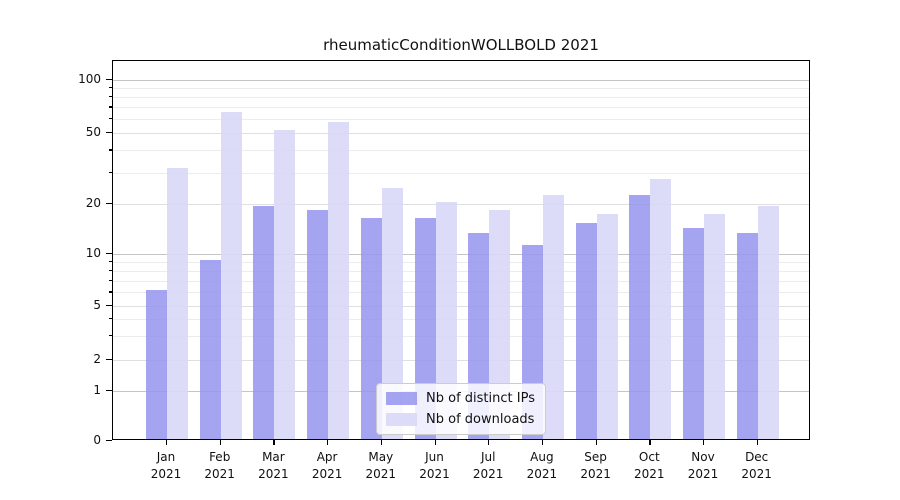 The width and height of the screenshot is (900, 500). Describe the element at coordinates (166, 465) in the screenshot. I see `x-tick-label: Jan 2021` at that location.